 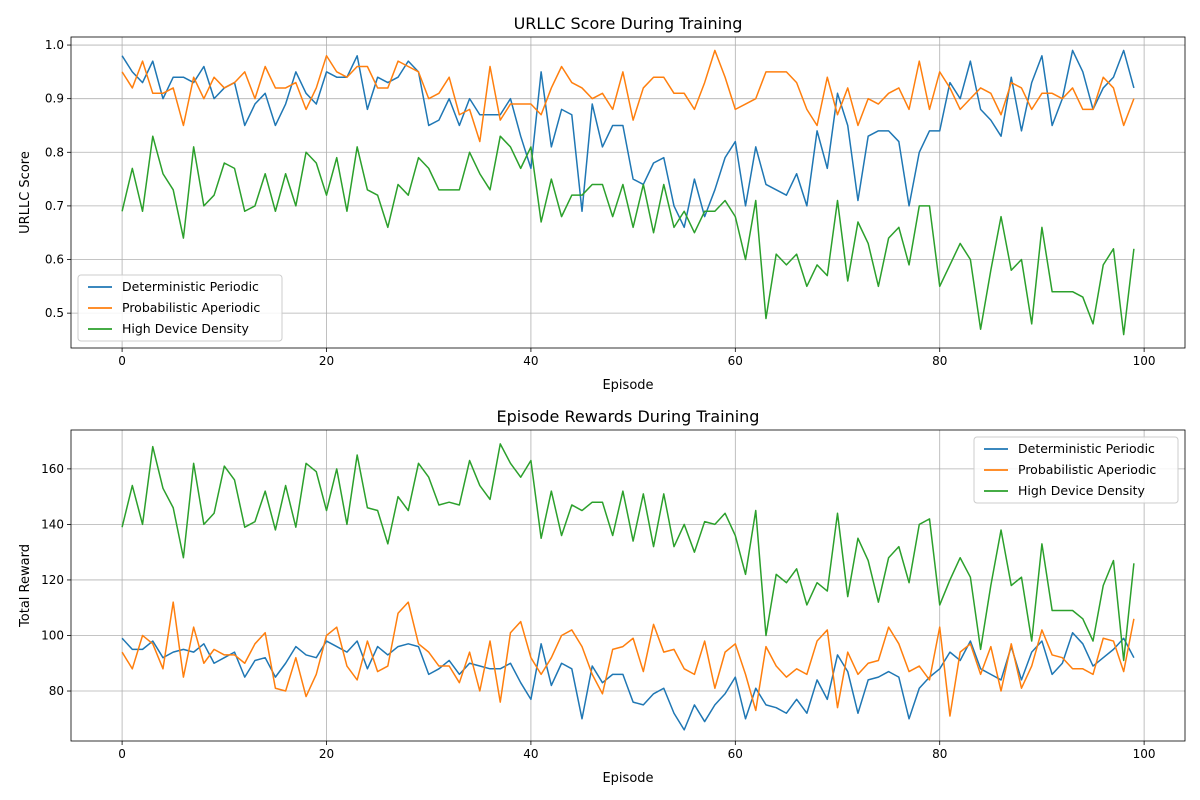 I want to click on y-tick-label: 0.5, so click(x=54, y=313).